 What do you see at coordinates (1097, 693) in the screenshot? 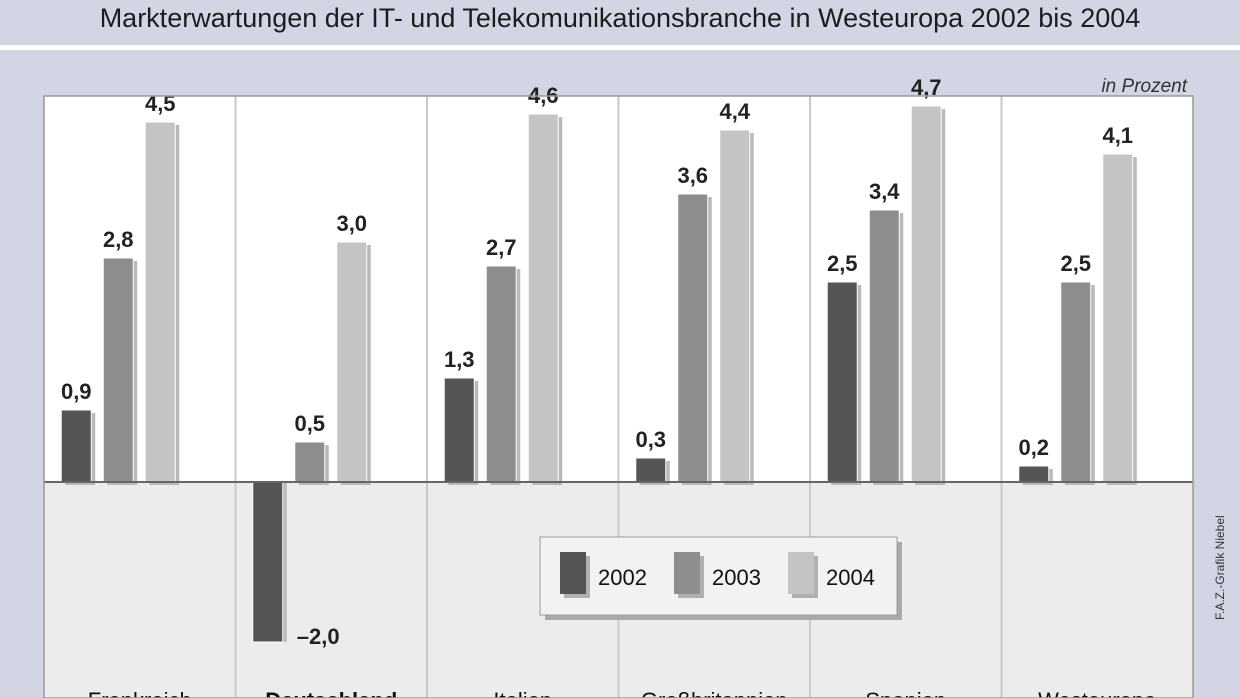
I see `category-label: Westeuropa` at bounding box center [1097, 693].